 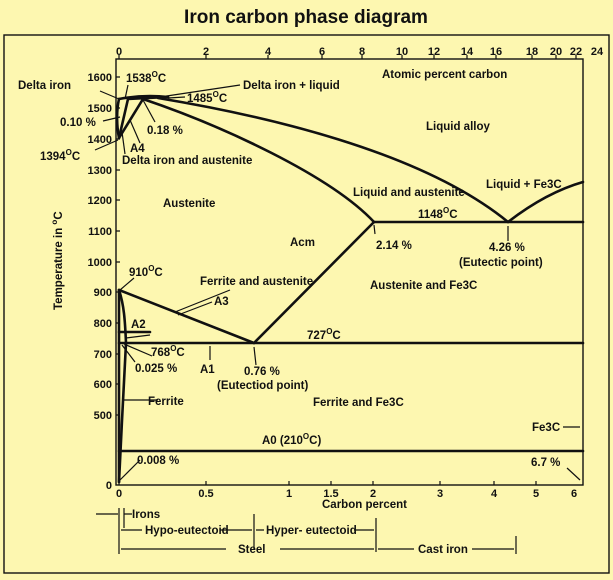 I want to click on carbon-tick: 0.5, so click(x=205, y=494).